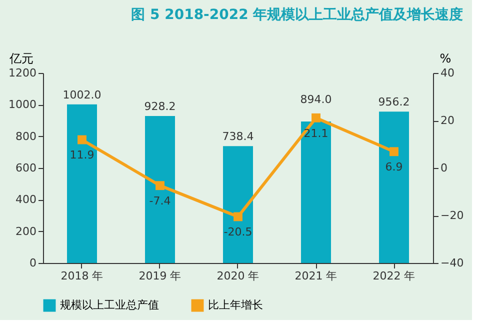 The height and width of the screenshot is (335, 493). What do you see at coordinates (452, 263) in the screenshot?
I see `y2-tick-label: −40` at bounding box center [452, 263].